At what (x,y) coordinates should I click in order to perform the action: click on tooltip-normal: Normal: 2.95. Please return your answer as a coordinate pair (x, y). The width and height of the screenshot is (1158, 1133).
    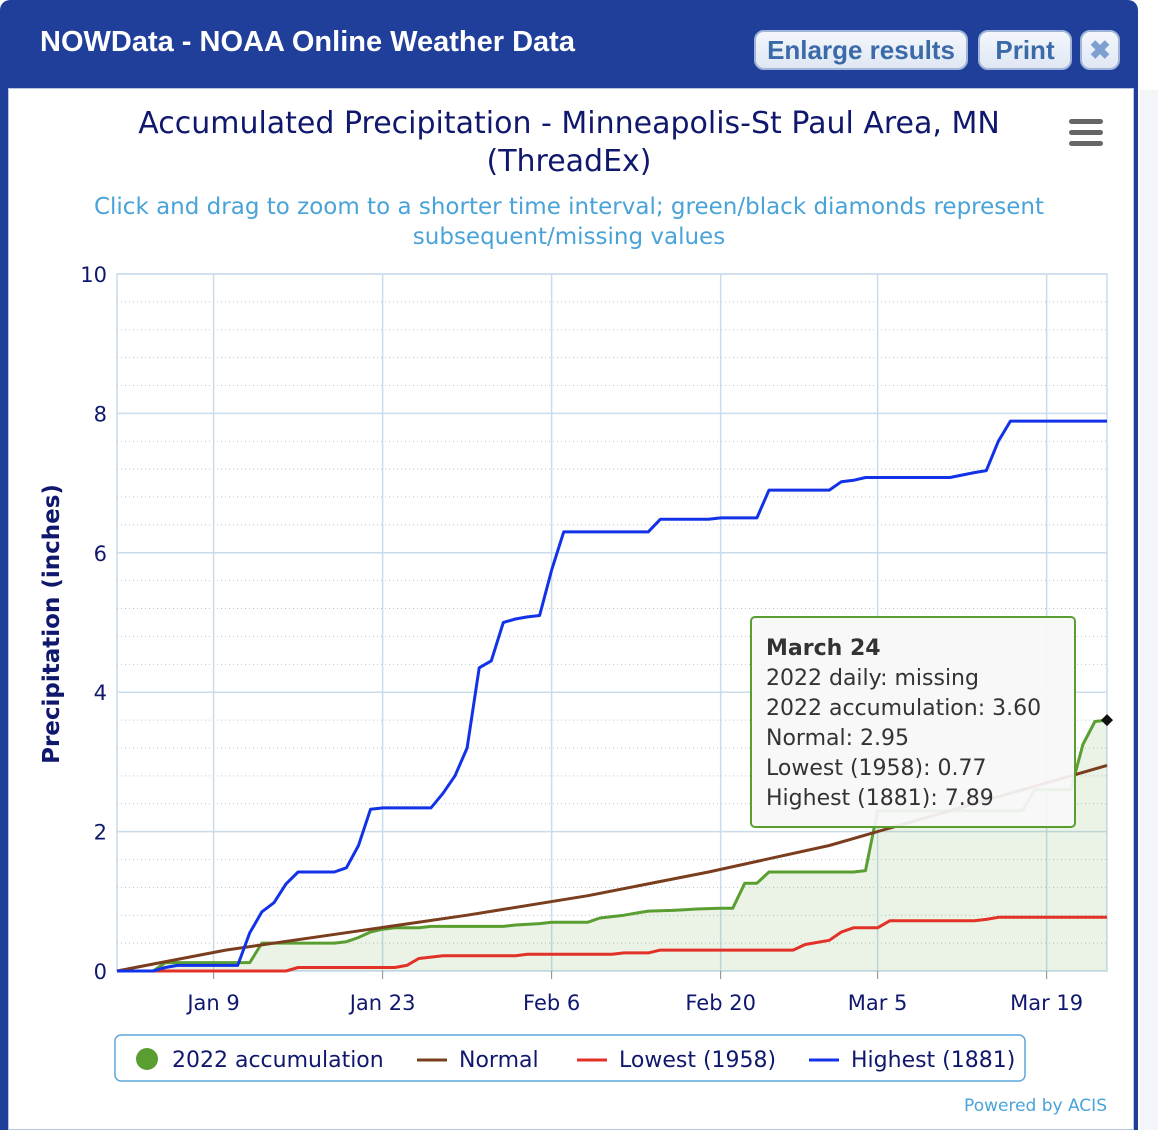
    Looking at the image, I should click on (837, 738).